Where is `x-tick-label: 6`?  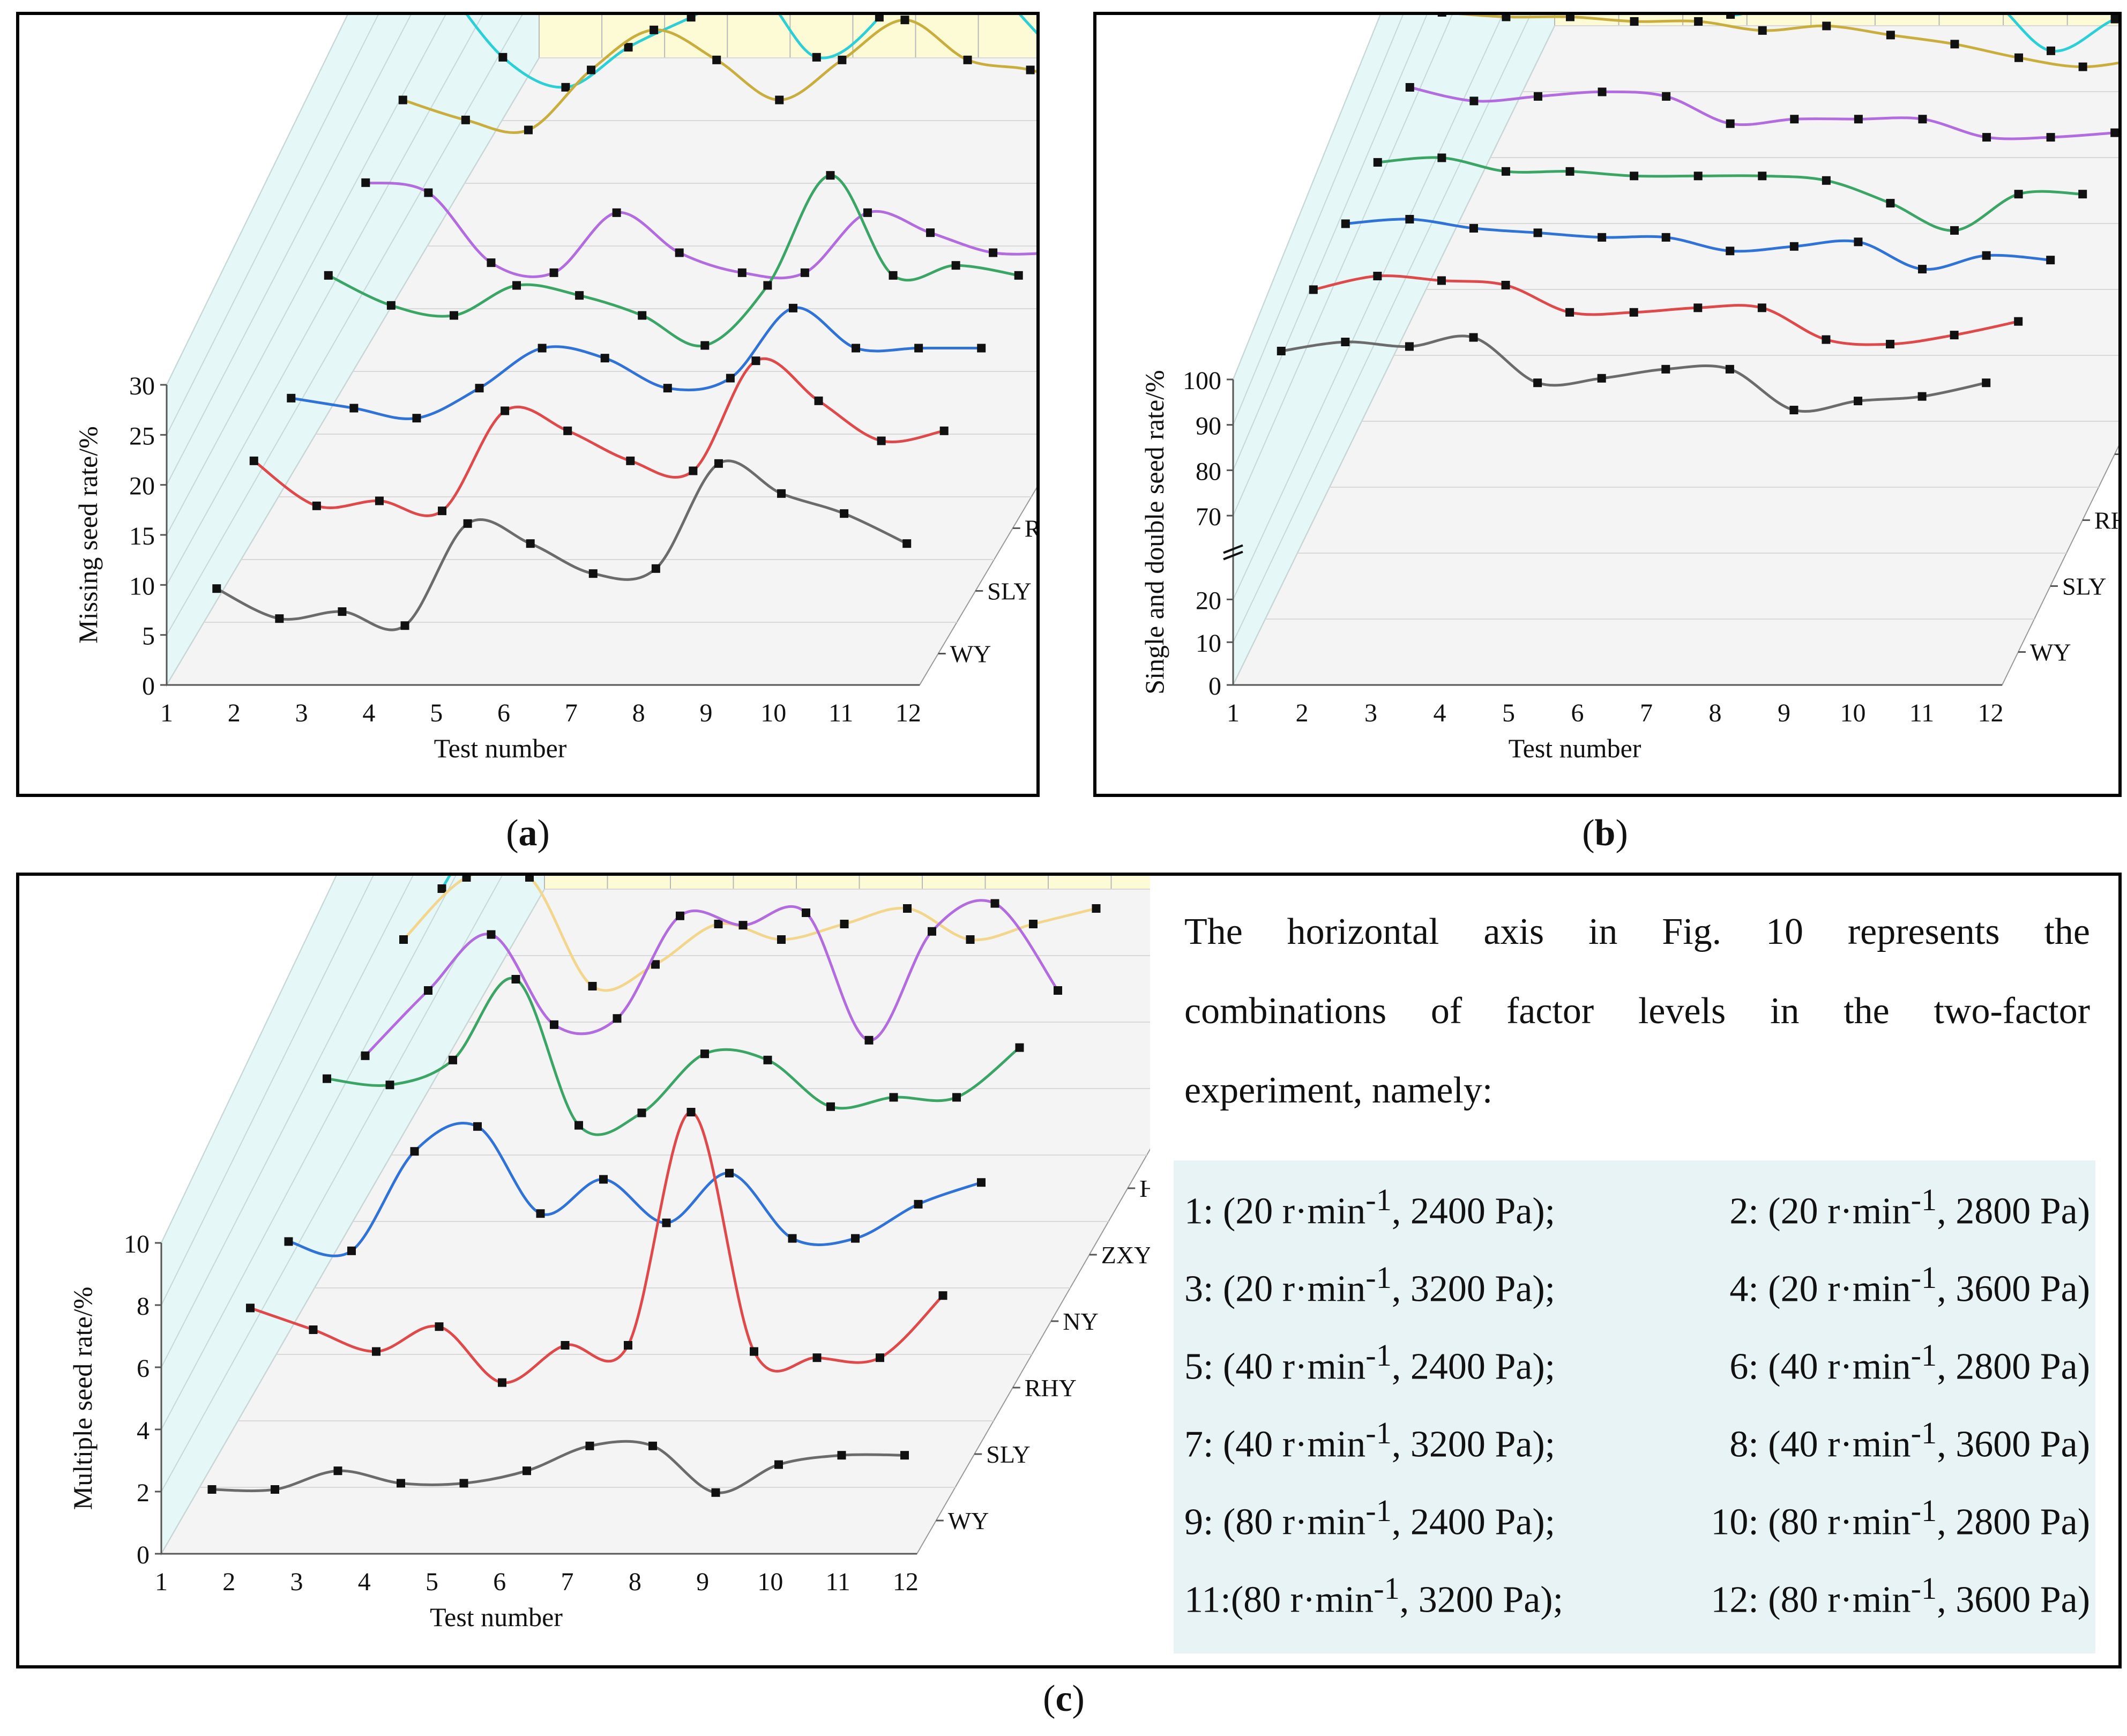
x-tick-label: 6 is located at coordinates (503, 713).